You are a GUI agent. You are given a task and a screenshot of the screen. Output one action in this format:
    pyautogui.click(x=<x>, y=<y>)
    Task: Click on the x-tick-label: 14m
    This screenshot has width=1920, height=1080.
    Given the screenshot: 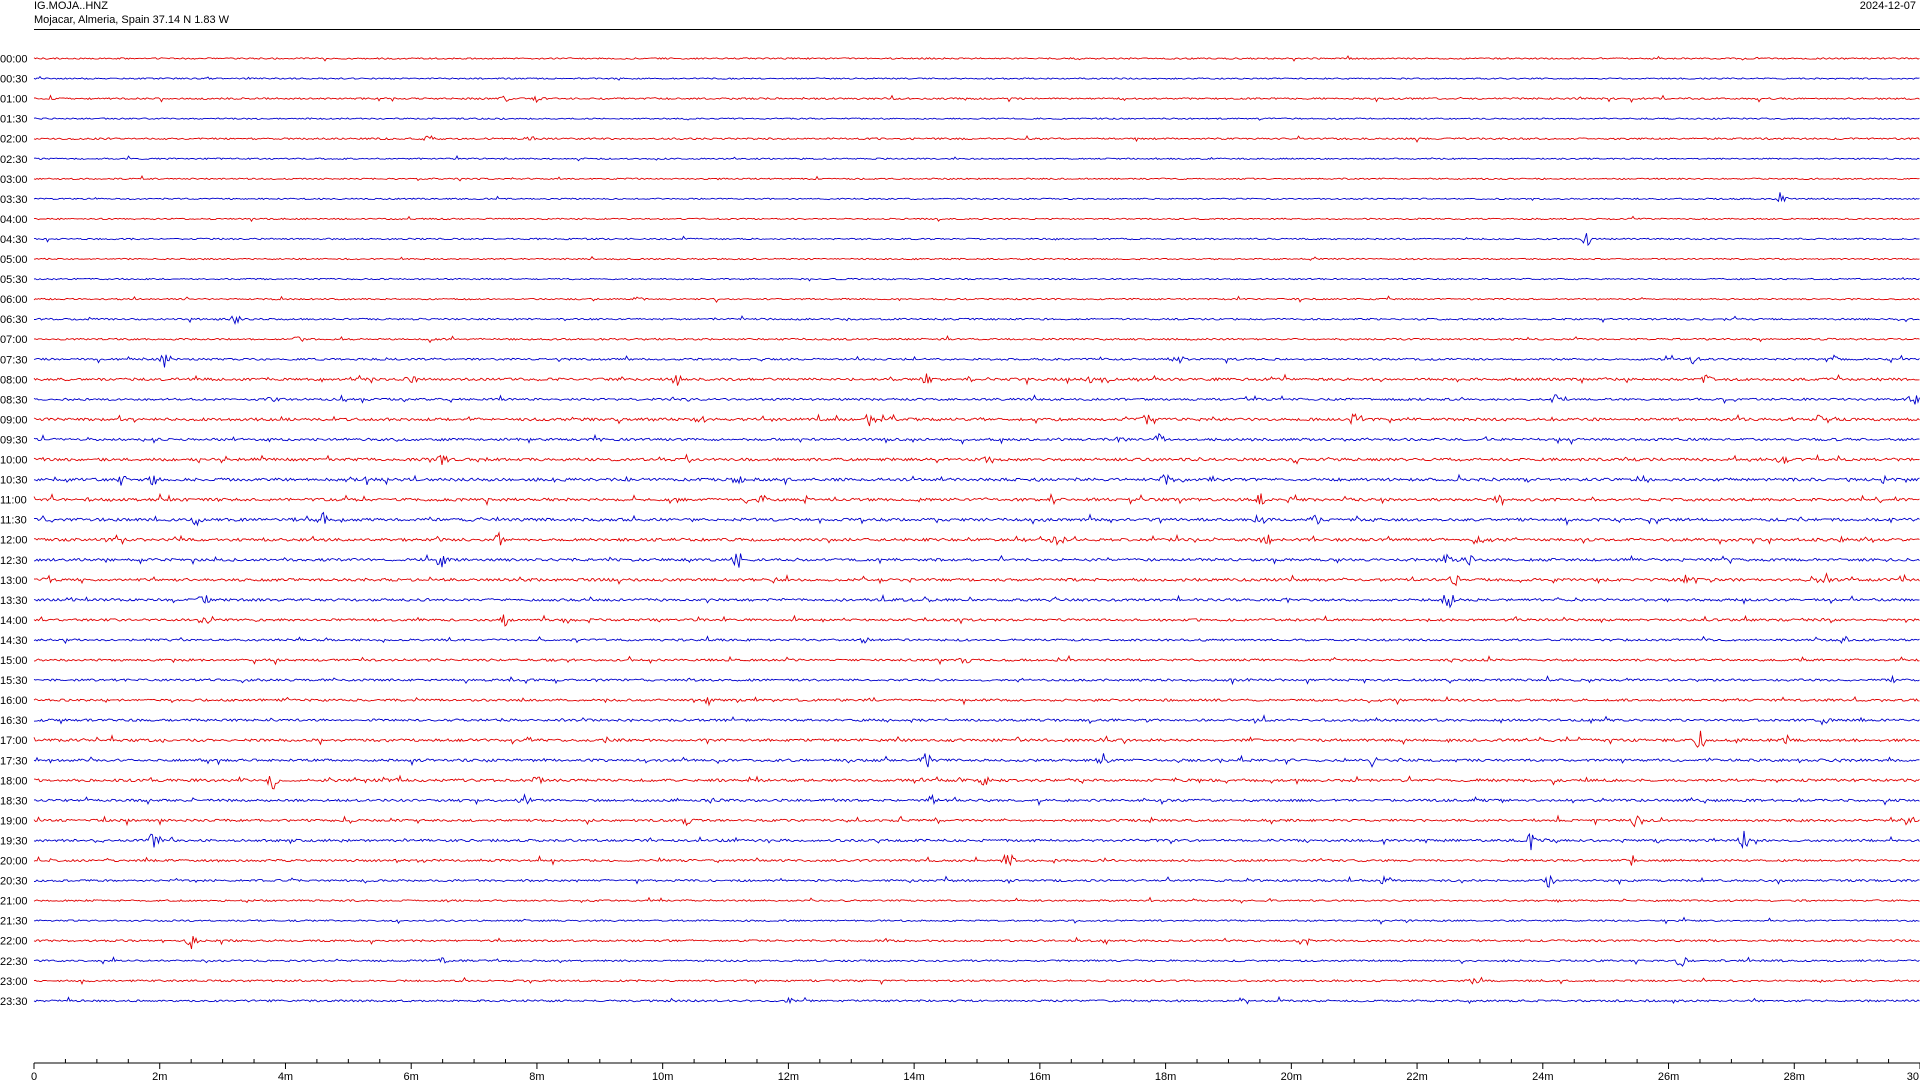 What is the action you would take?
    pyautogui.click(x=913, y=1075)
    